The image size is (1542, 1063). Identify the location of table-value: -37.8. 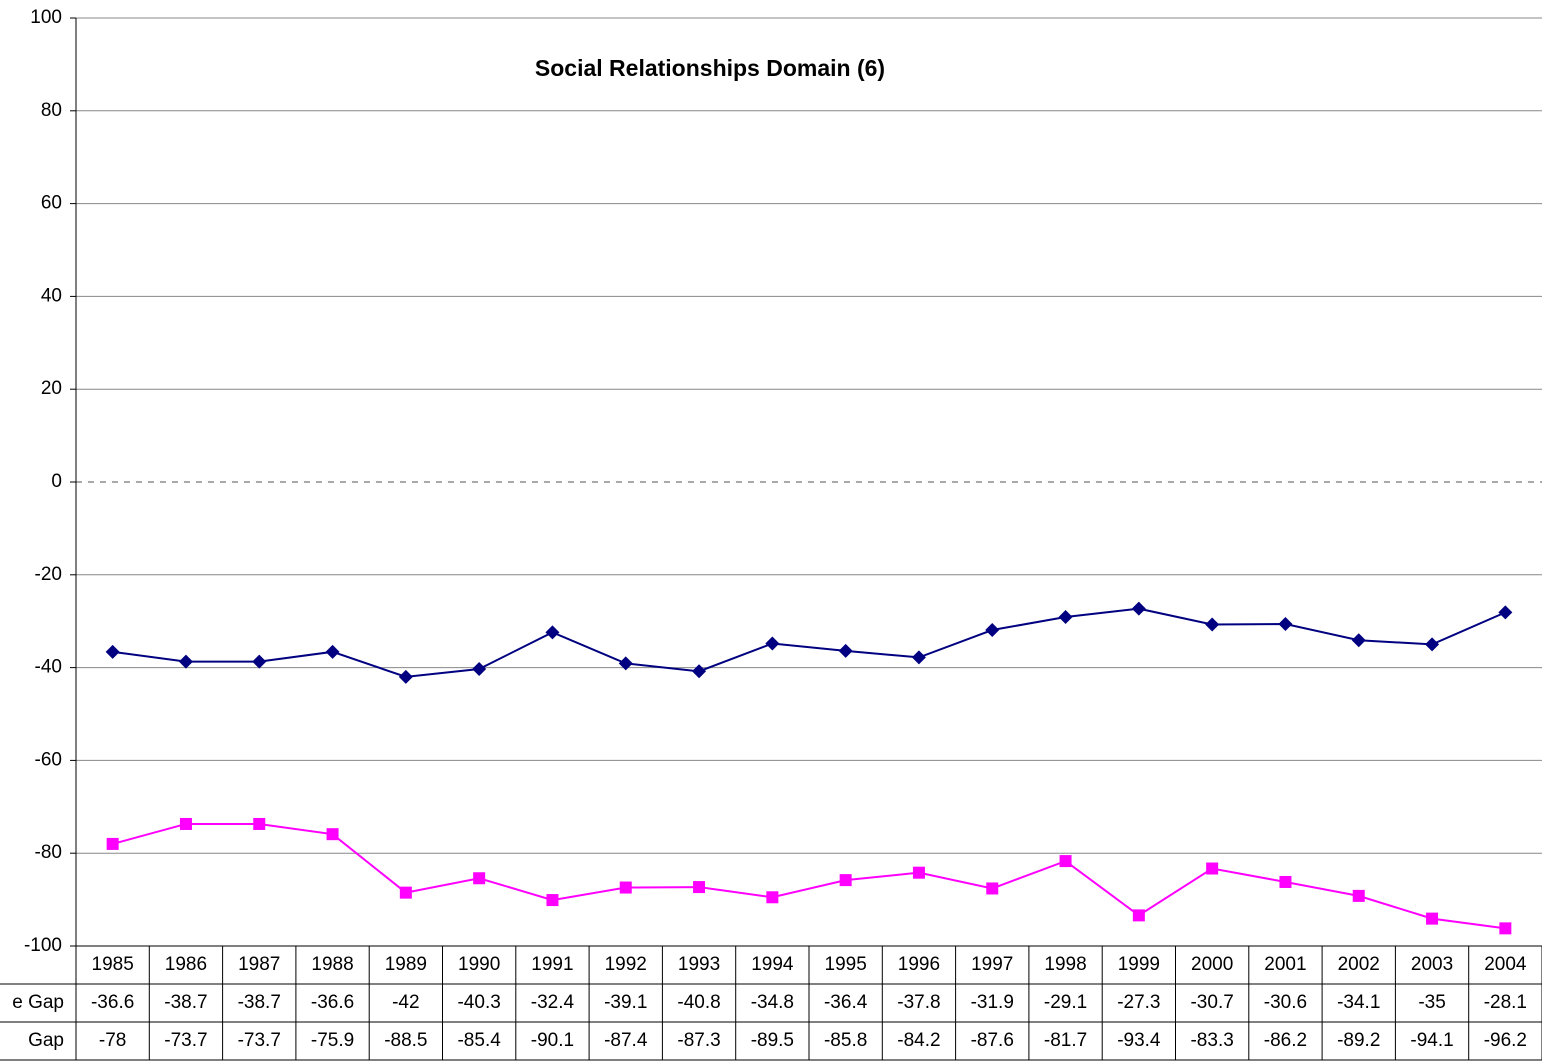
(918, 1002).